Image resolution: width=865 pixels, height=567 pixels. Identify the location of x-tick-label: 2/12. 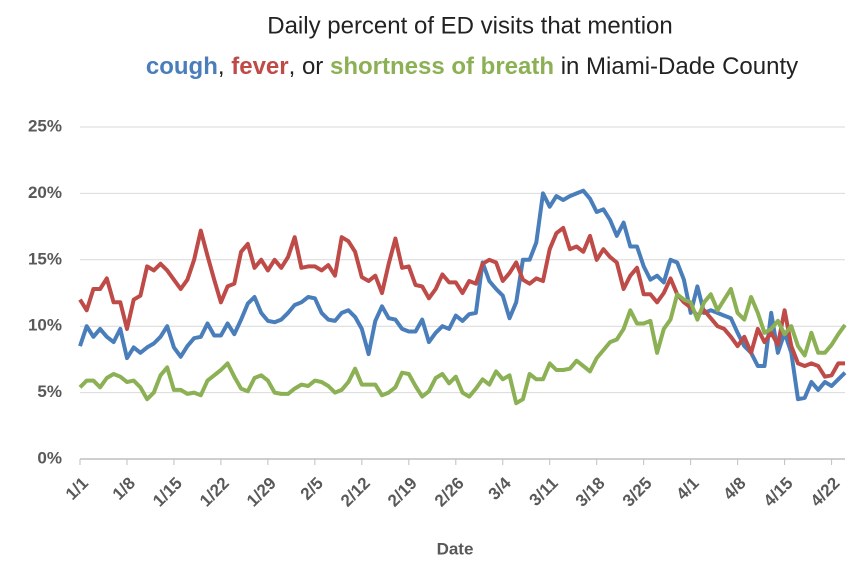
(355, 492).